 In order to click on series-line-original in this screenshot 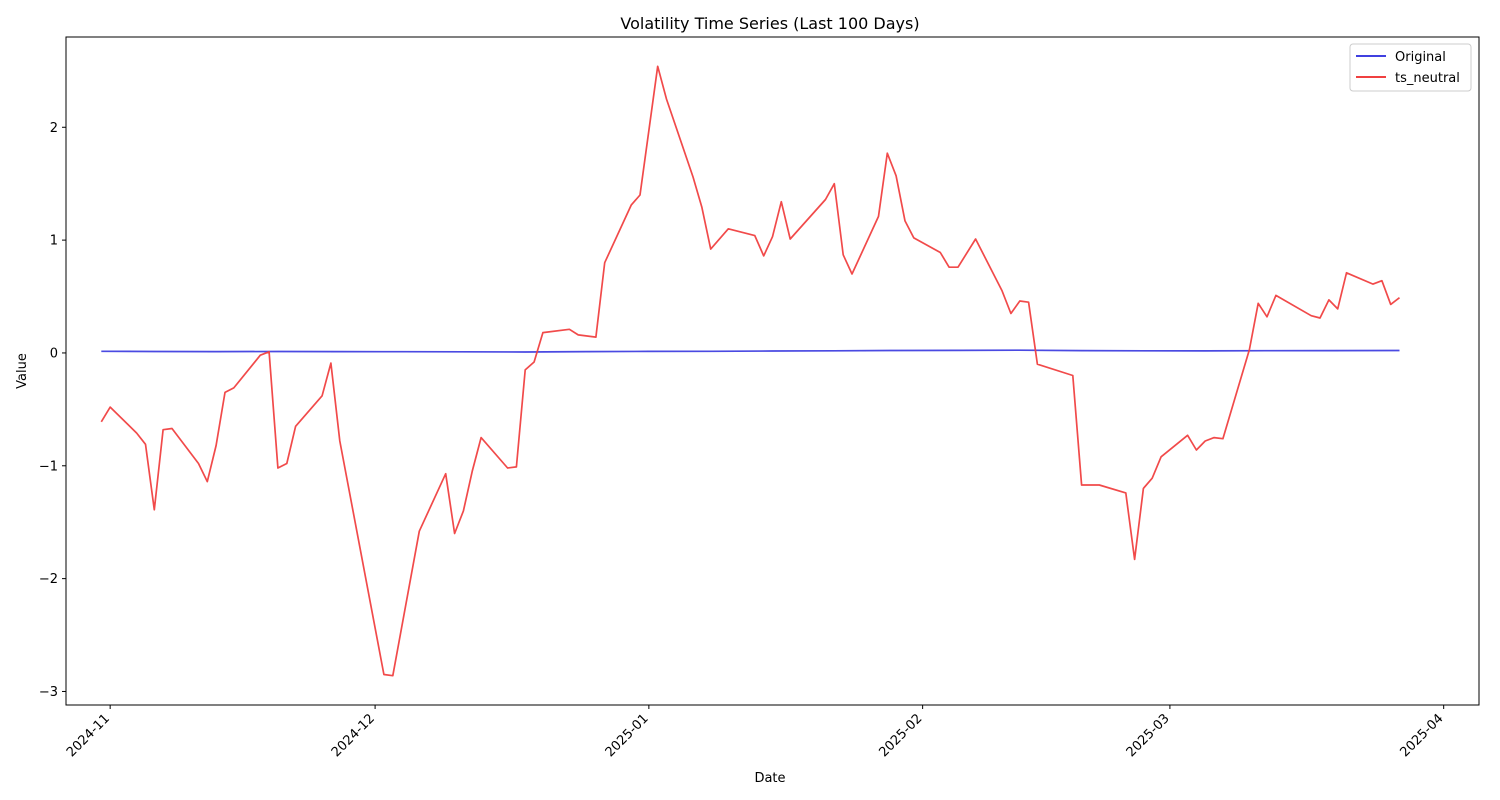, I will do `click(750, 351)`.